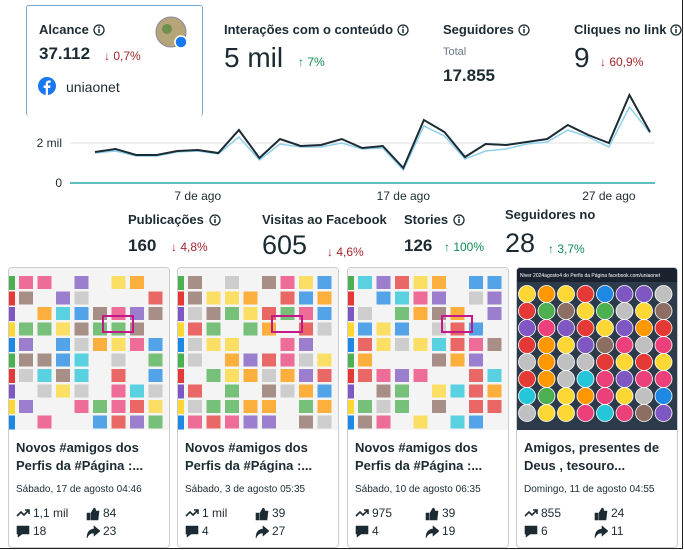  What do you see at coordinates (142, 245) in the screenshot?
I see `metric-value: 160` at bounding box center [142, 245].